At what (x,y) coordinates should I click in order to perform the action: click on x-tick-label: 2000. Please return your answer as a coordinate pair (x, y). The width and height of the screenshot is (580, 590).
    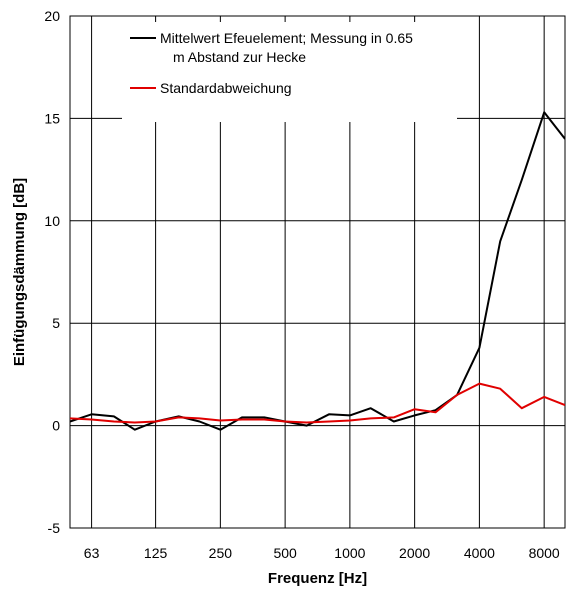
    Looking at the image, I should click on (414, 553).